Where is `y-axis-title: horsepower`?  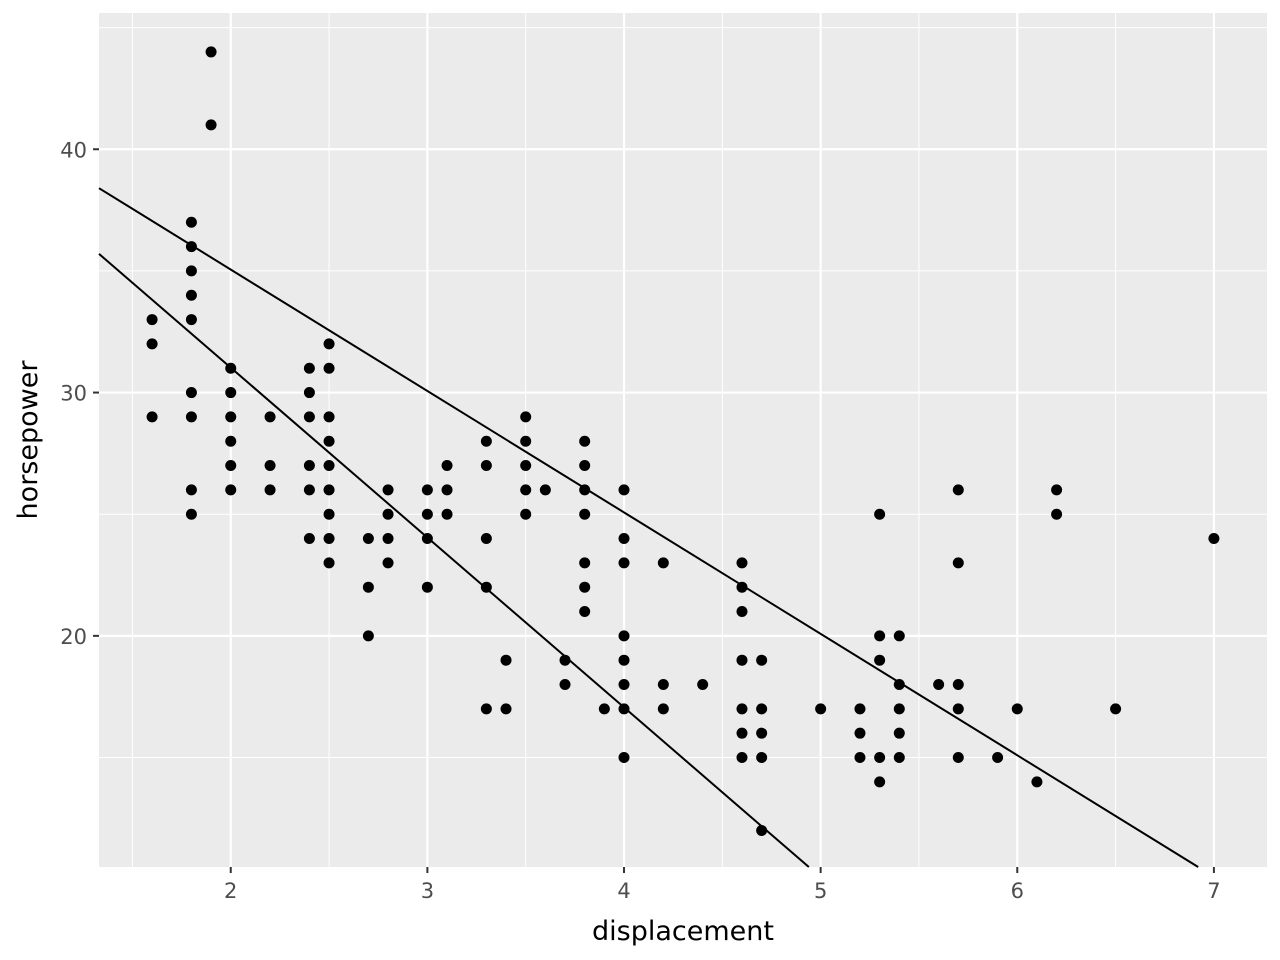 y-axis-title: horsepower is located at coordinates (28, 440).